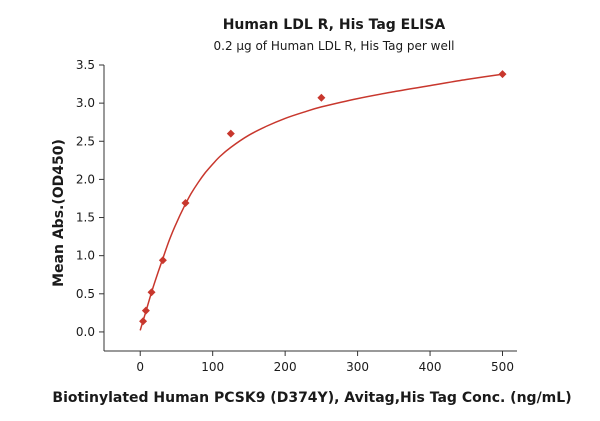  What do you see at coordinates (90, 198) in the screenshot?
I see `y-ticks: 0.0 0.5 1.0 1.5 2.0 2.5 3.0 3.5` at bounding box center [90, 198].